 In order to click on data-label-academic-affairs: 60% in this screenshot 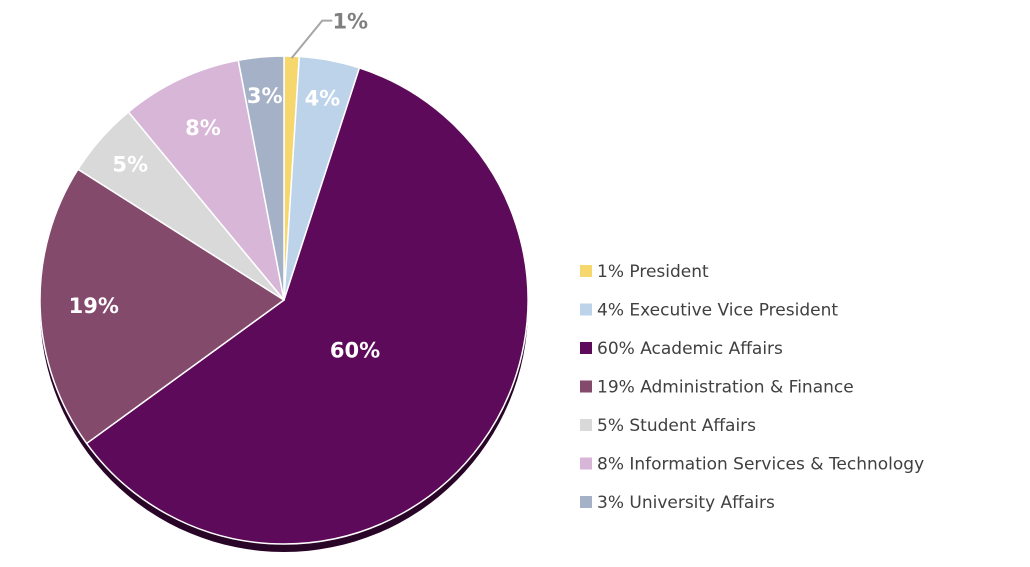, I will do `click(355, 351)`.